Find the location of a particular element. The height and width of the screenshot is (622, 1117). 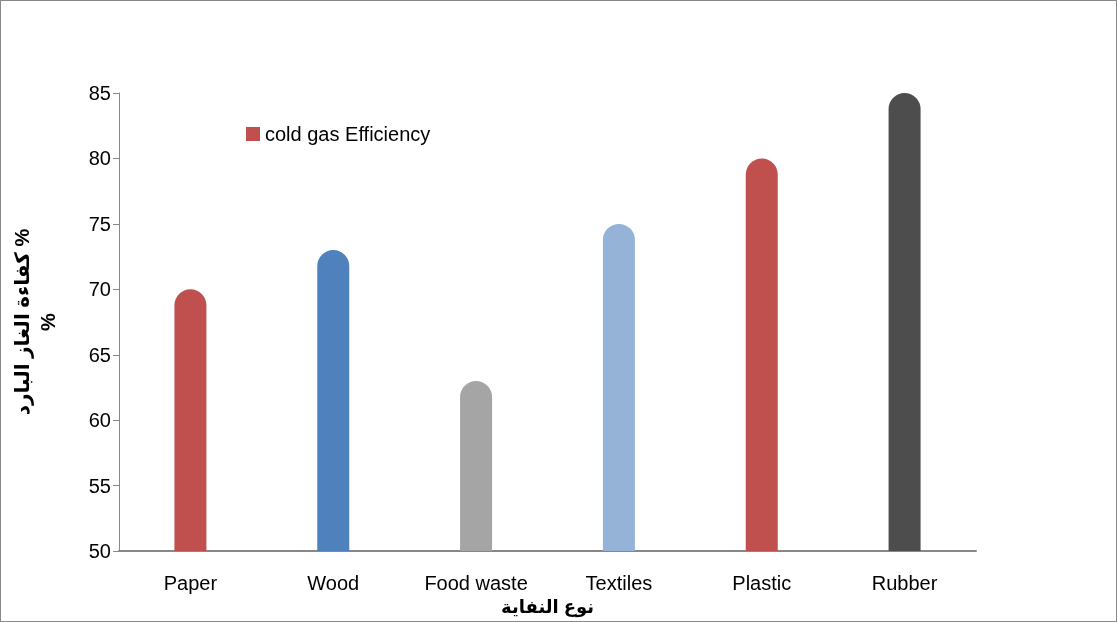

y-tick-label: 70 is located at coordinates (99, 289).